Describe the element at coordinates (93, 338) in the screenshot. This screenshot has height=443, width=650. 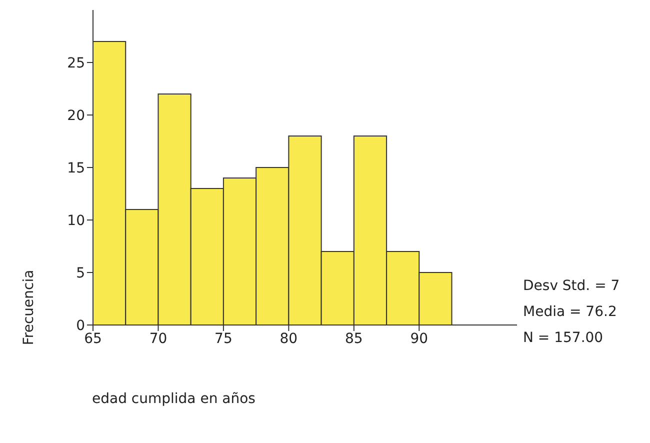
I see `x-tick-label: 65` at that location.